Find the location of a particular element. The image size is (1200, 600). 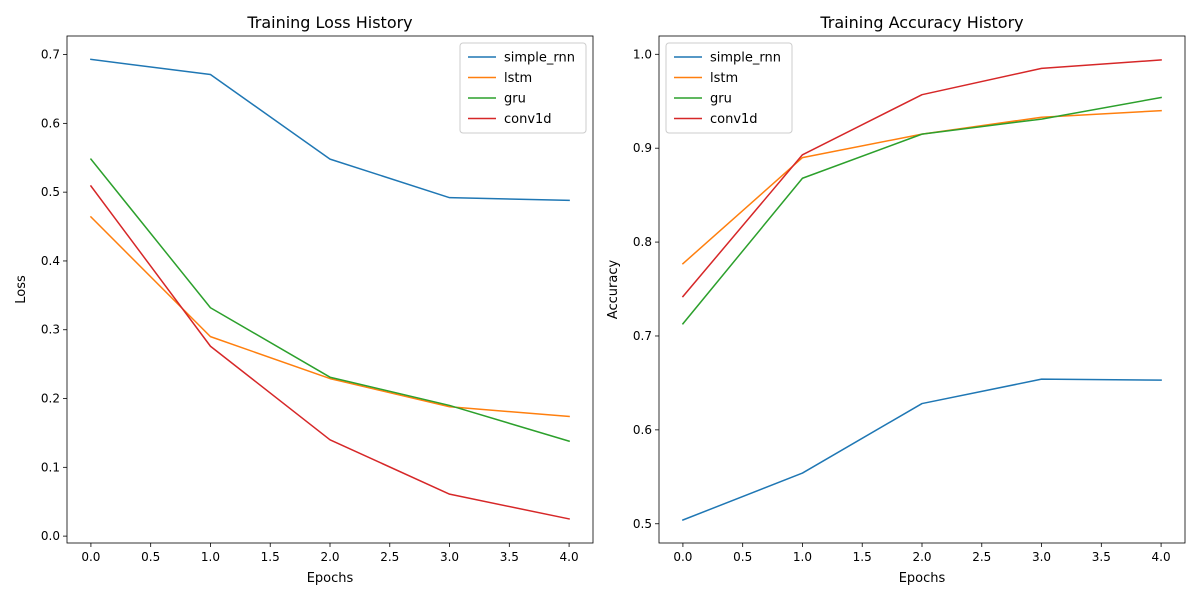

accuracy-y-tick-label: 0.8 is located at coordinates (642, 242).